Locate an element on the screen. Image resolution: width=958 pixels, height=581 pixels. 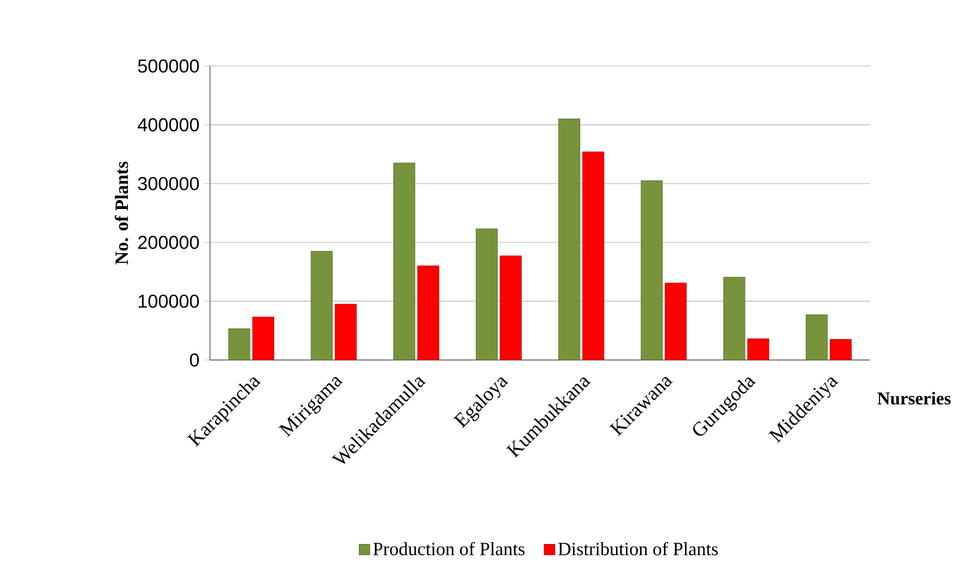
y-axis-title: No. of Plants is located at coordinates (121, 213).